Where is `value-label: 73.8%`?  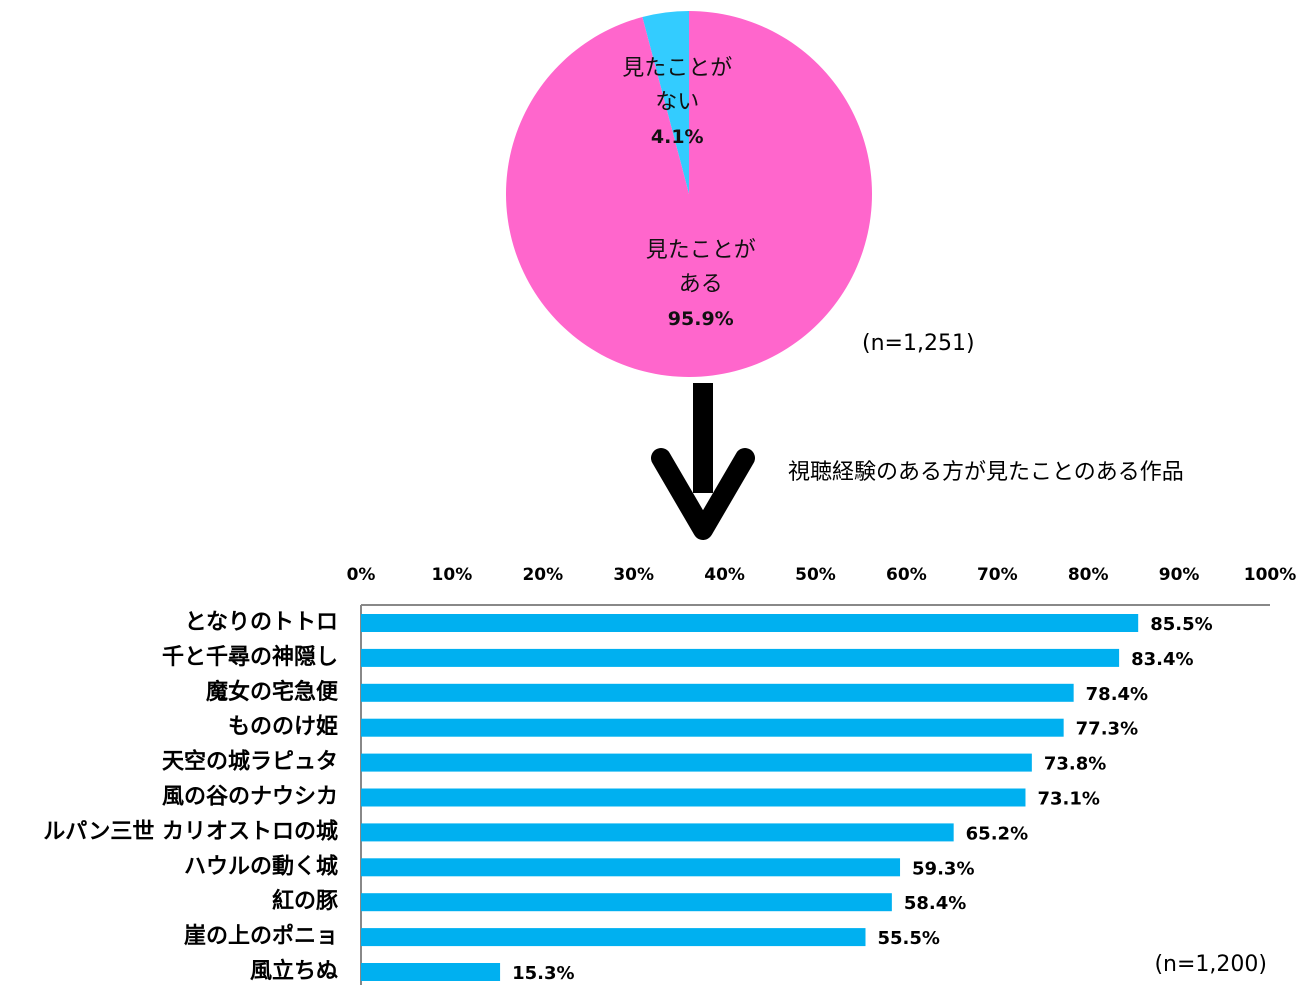 value-label: 73.8% is located at coordinates (1075, 764).